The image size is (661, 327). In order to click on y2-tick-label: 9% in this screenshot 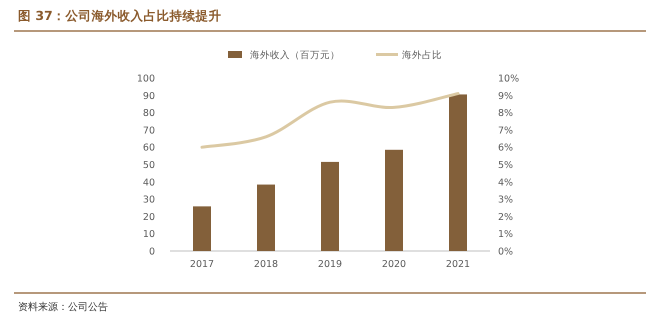, I will do `click(506, 96)`.